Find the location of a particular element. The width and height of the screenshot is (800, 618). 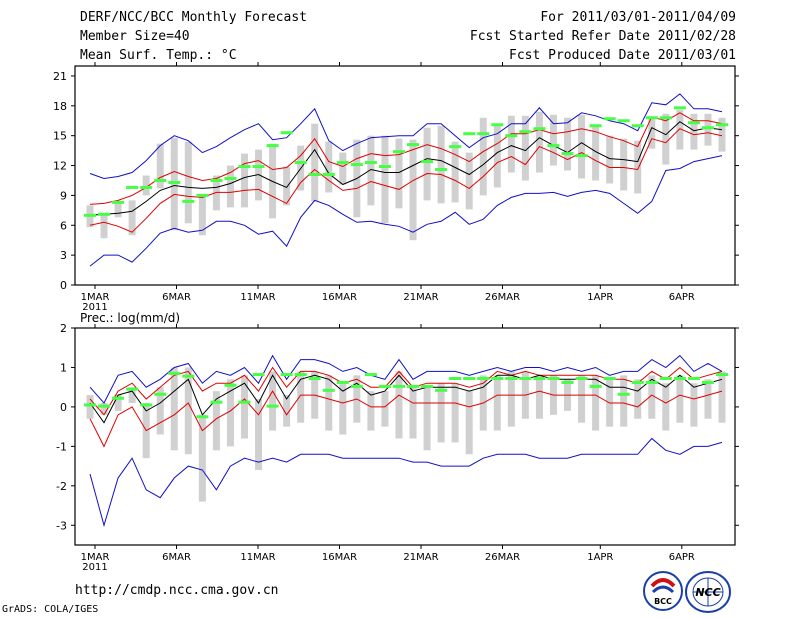

precipitation-ytick-label: -1 is located at coordinates (61, 446).